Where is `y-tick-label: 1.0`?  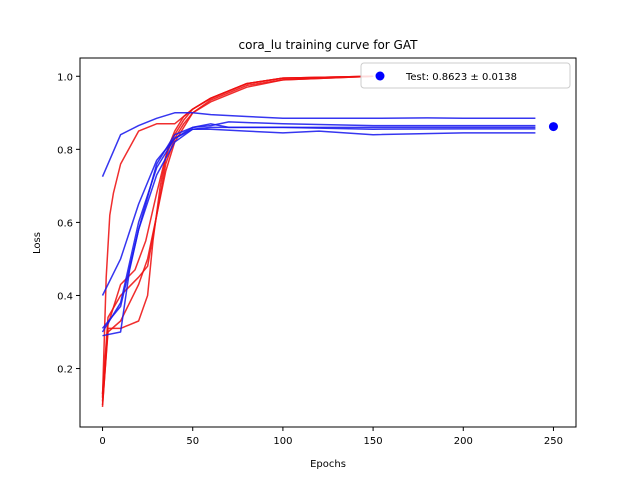
y-tick-label: 1.0 is located at coordinates (65, 77).